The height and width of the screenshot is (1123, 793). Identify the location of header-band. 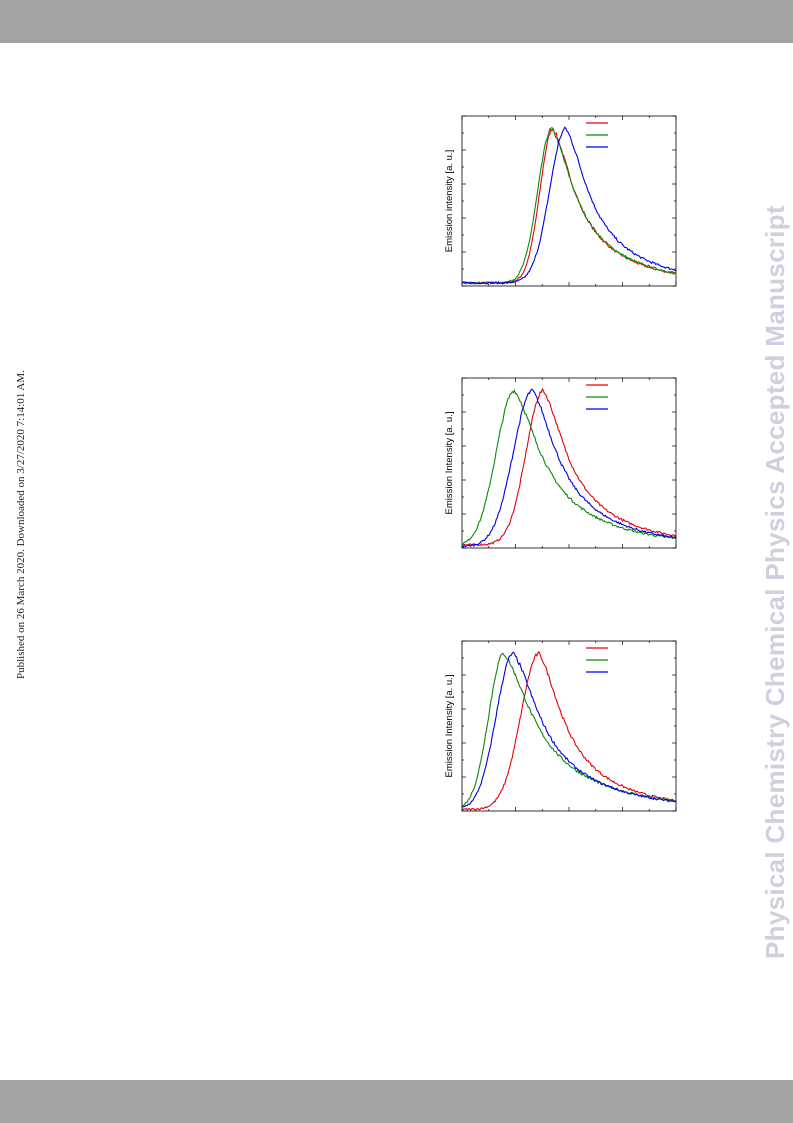
(396, 21).